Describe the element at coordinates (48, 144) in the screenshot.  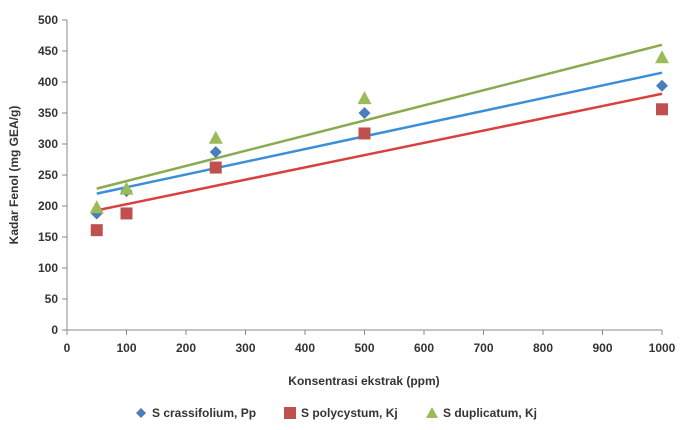
I see `y-tick-label: 300` at that location.